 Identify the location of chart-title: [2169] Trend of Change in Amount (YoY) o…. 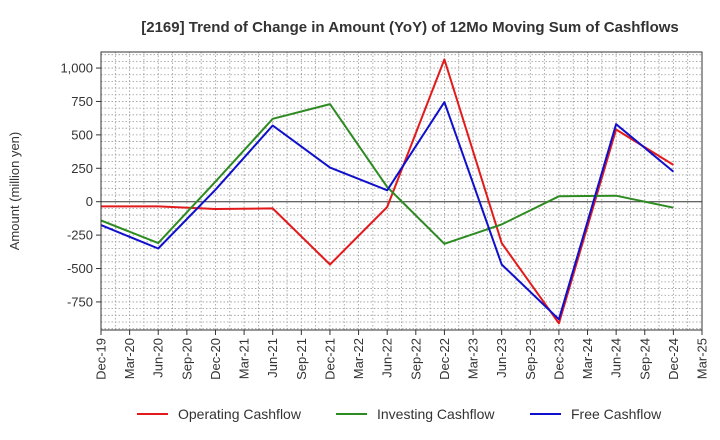
(410, 27).